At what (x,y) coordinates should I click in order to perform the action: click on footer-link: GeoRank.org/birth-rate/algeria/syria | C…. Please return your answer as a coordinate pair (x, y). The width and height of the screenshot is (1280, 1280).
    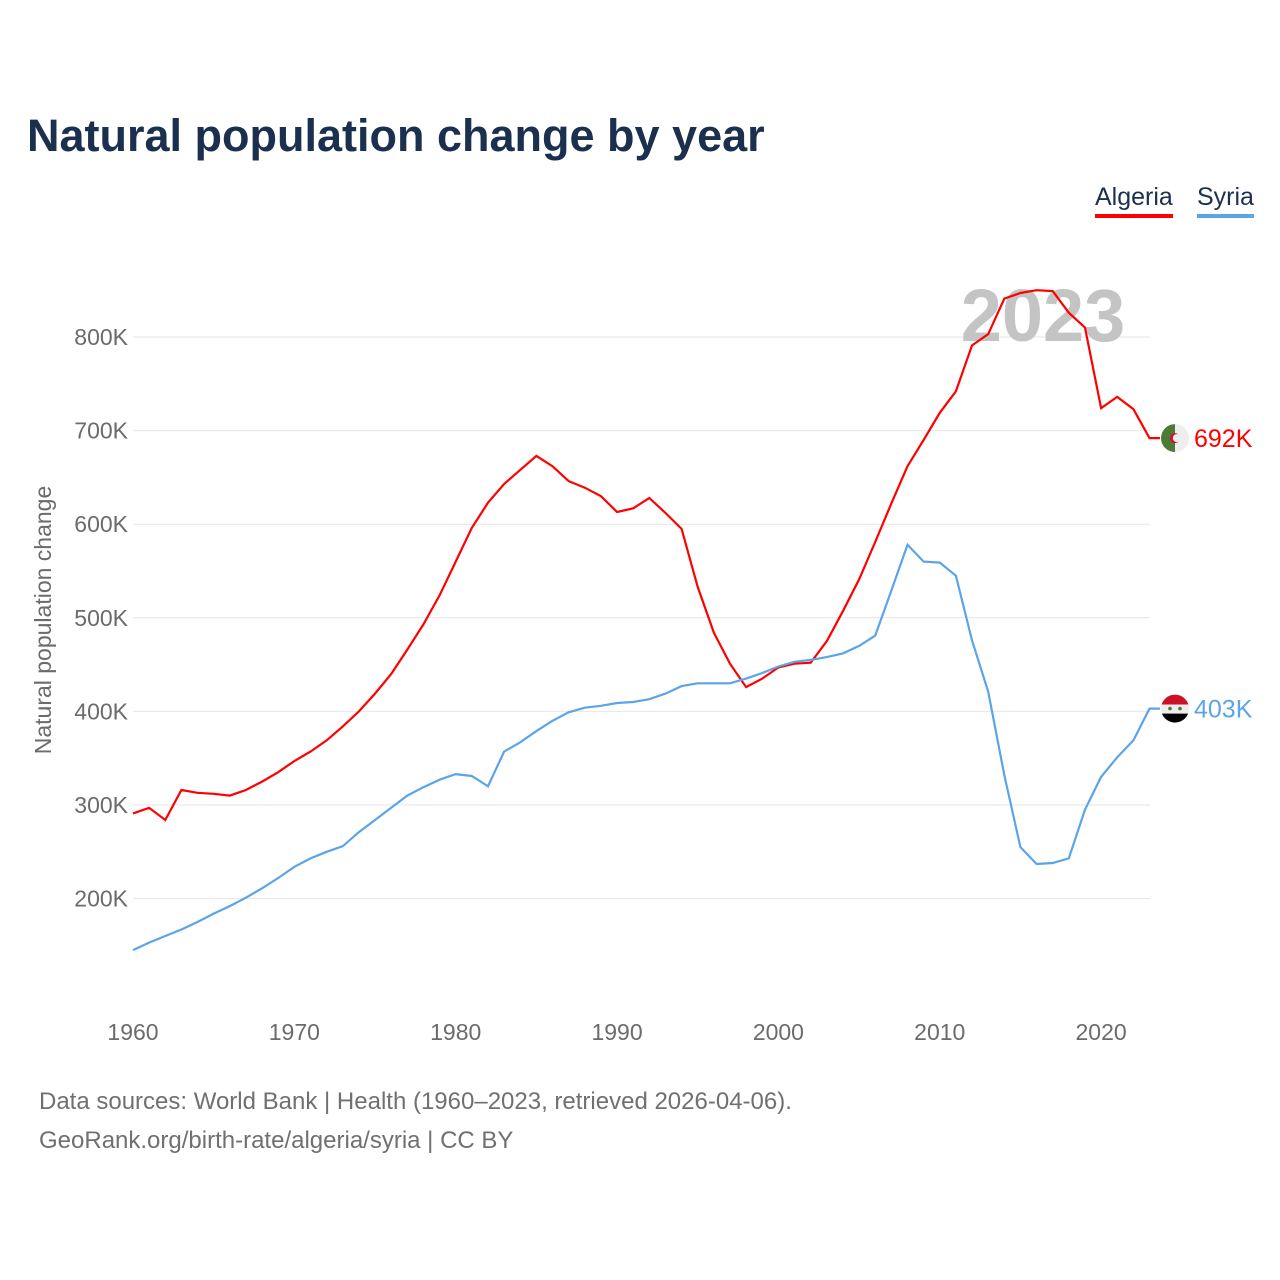
    Looking at the image, I should click on (276, 1140).